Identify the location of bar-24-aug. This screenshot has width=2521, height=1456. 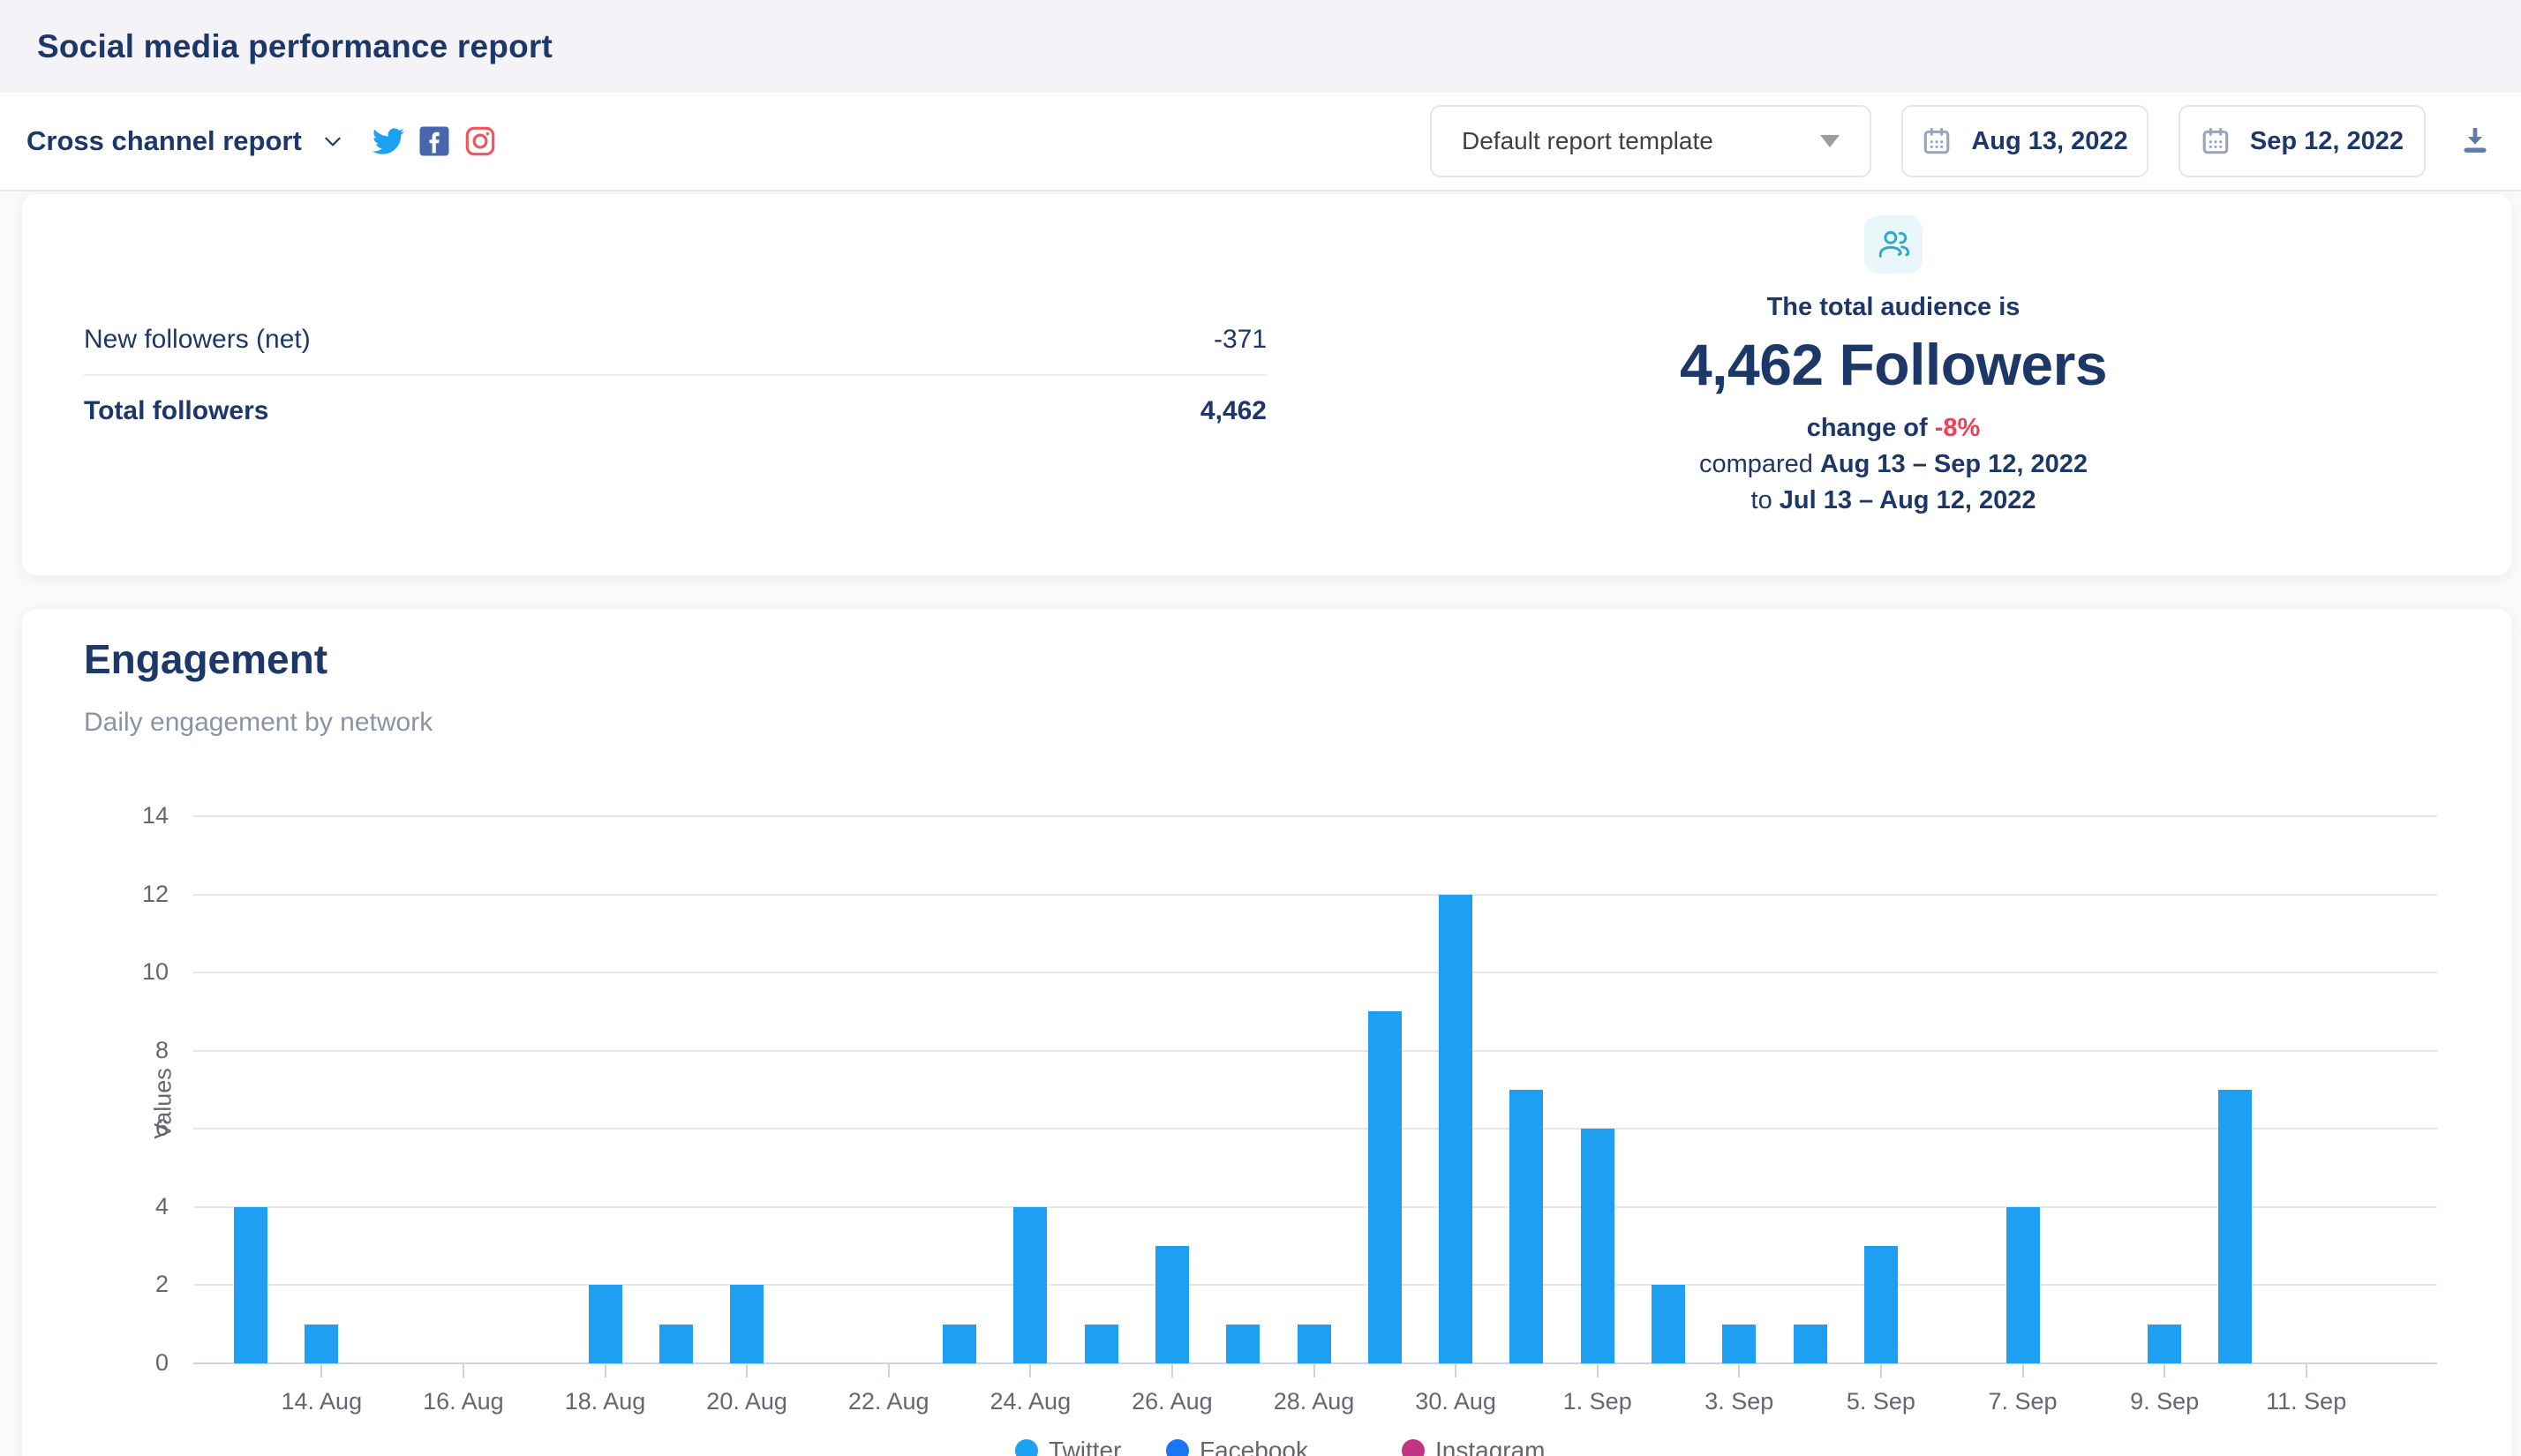
(1030, 1284).